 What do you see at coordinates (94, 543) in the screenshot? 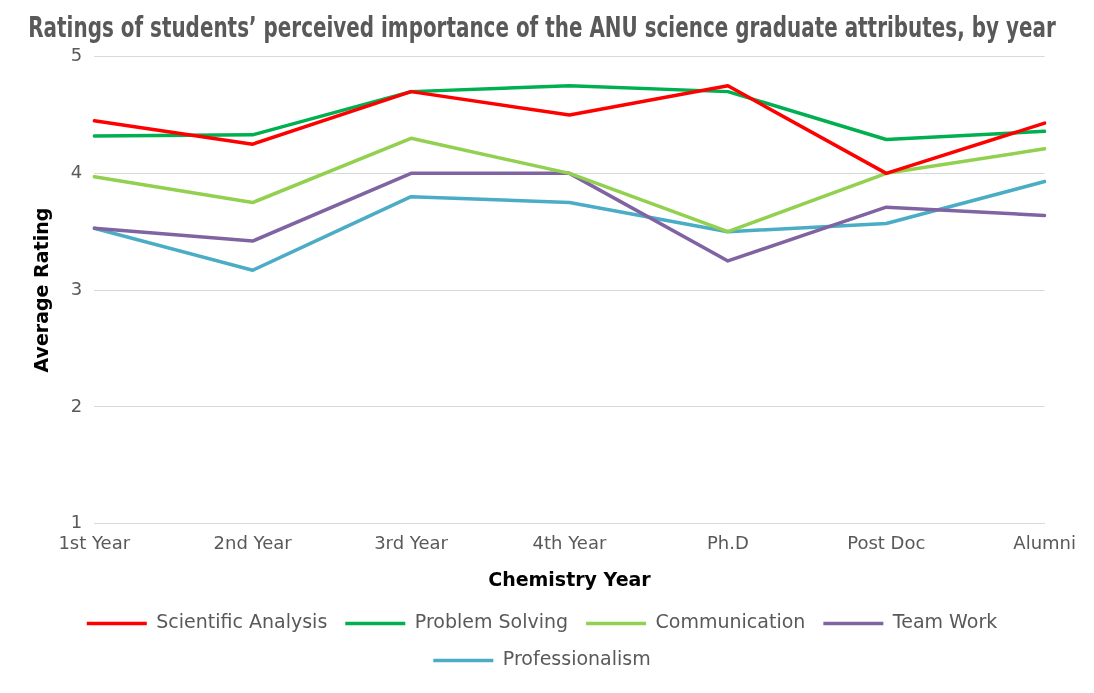
I see `x-tick-label: 1st Year` at bounding box center [94, 543].